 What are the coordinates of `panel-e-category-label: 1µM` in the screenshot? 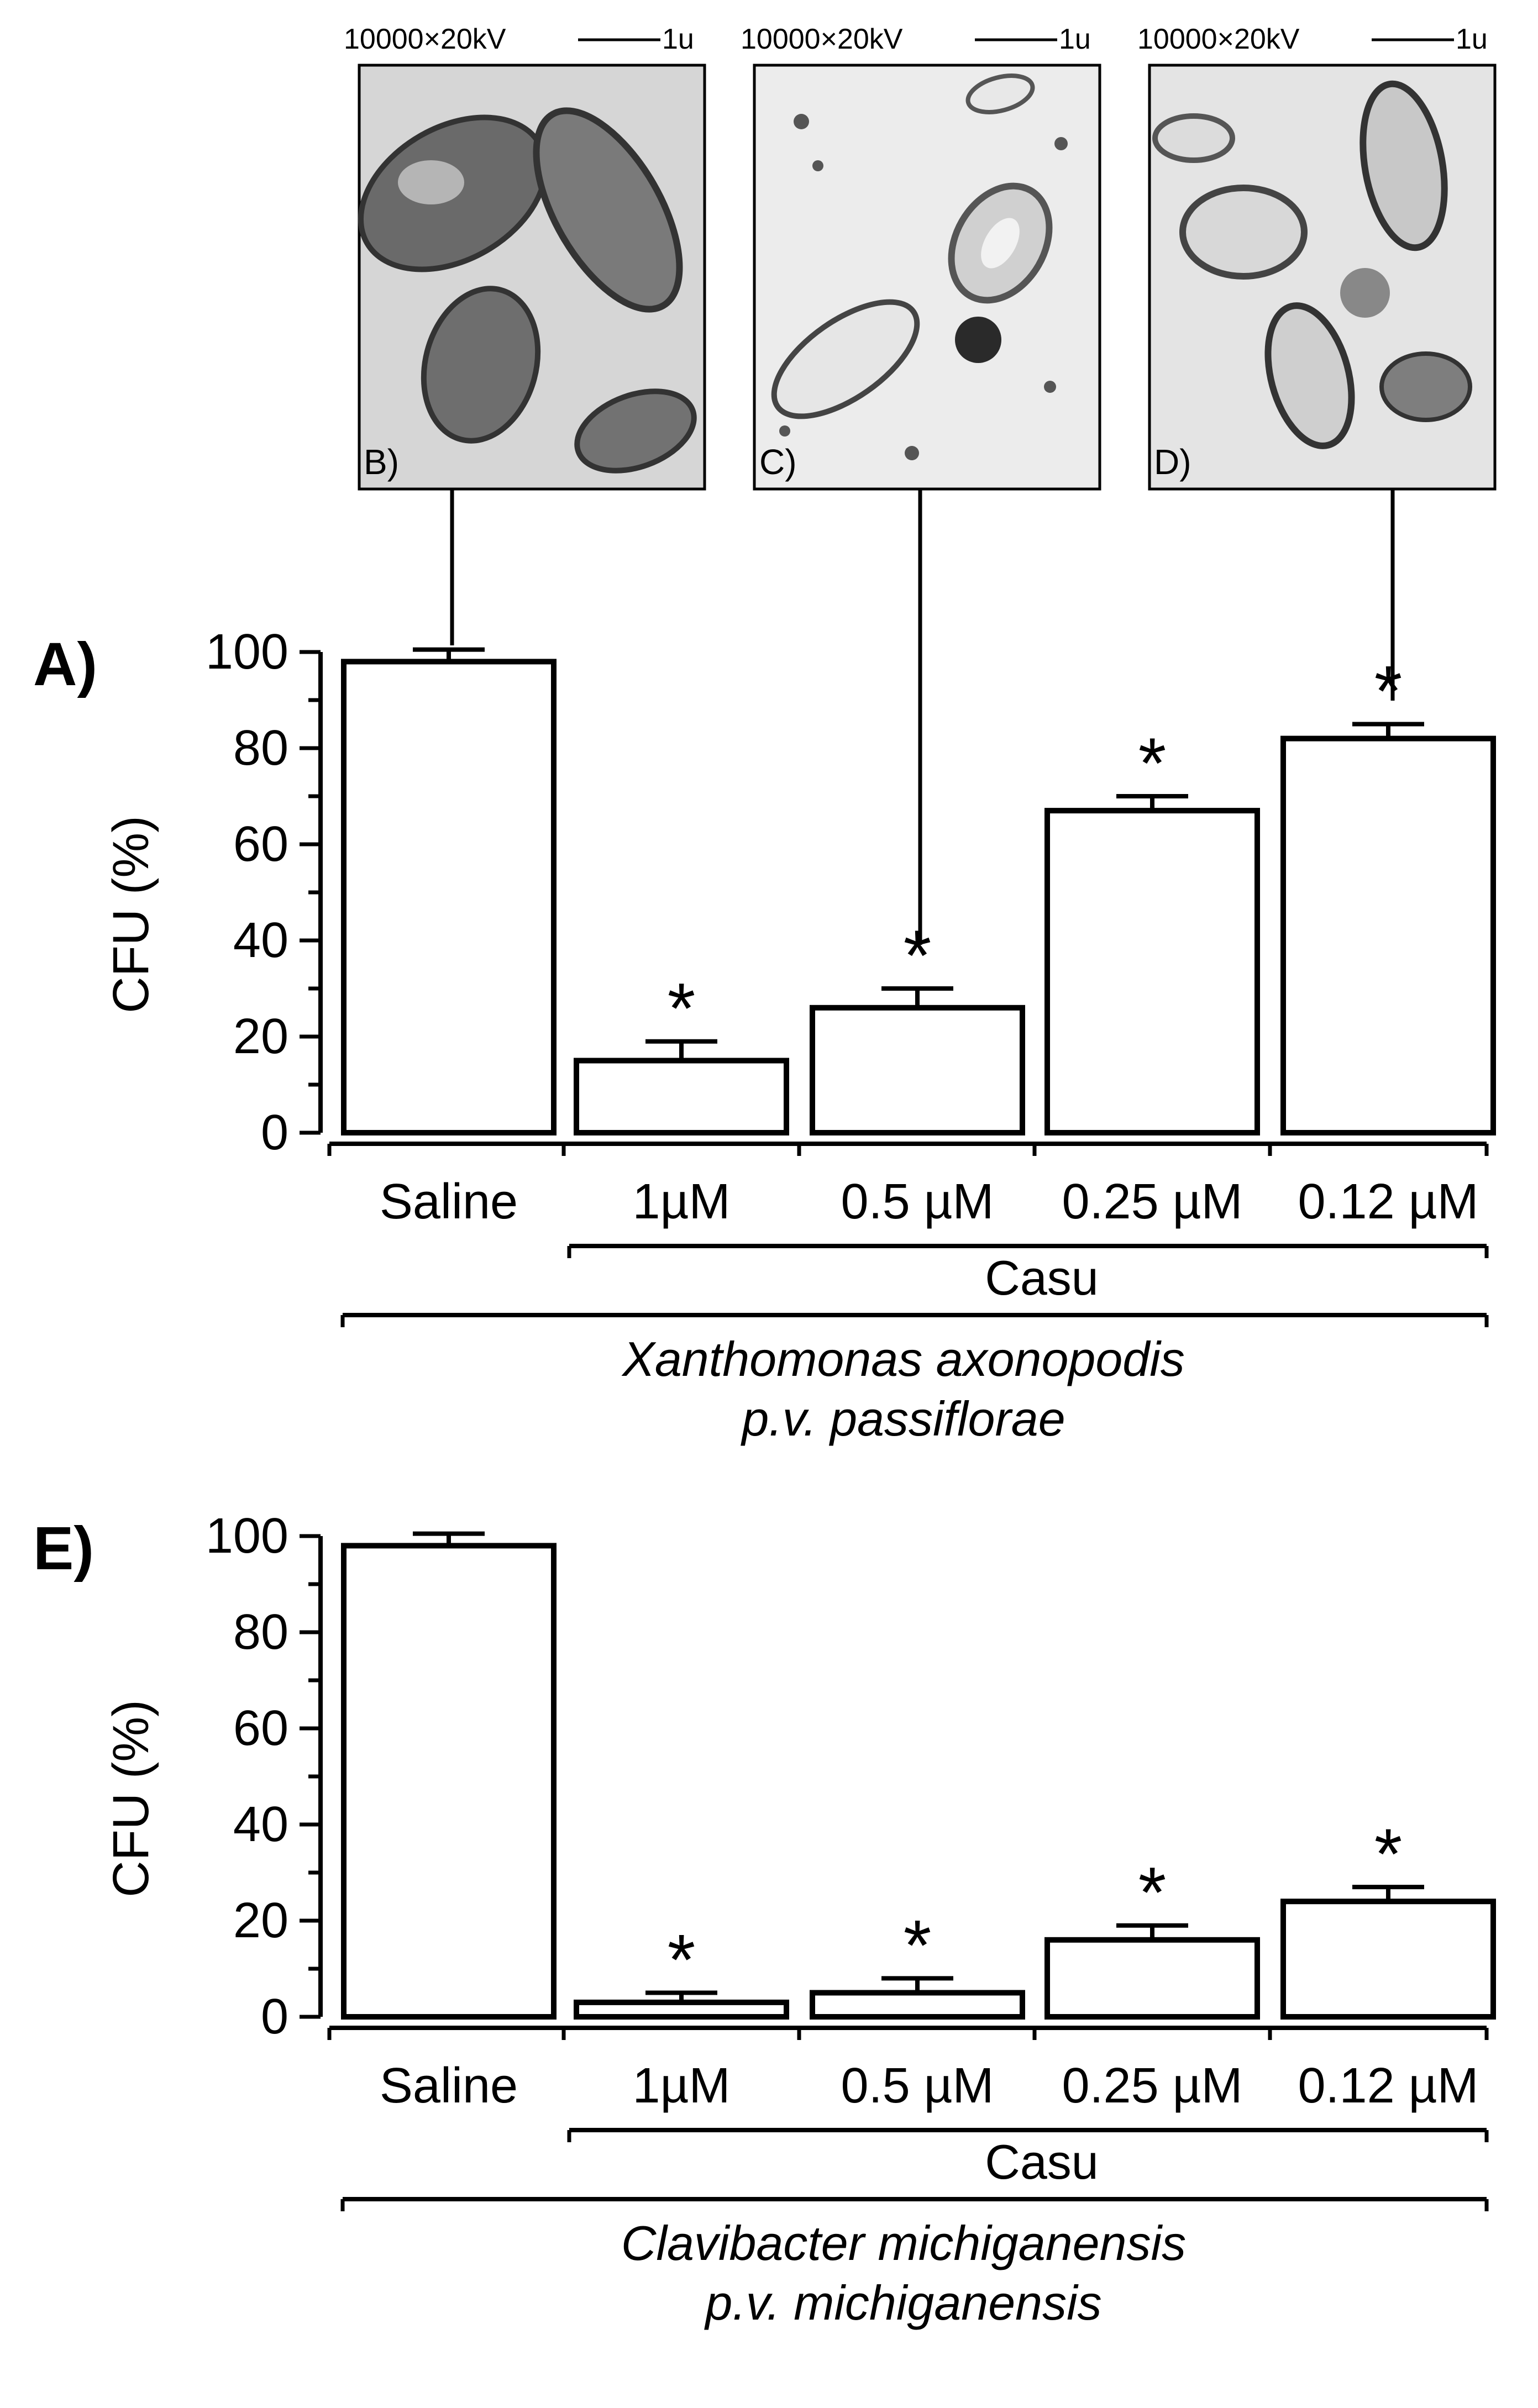 It's located at (682, 2085).